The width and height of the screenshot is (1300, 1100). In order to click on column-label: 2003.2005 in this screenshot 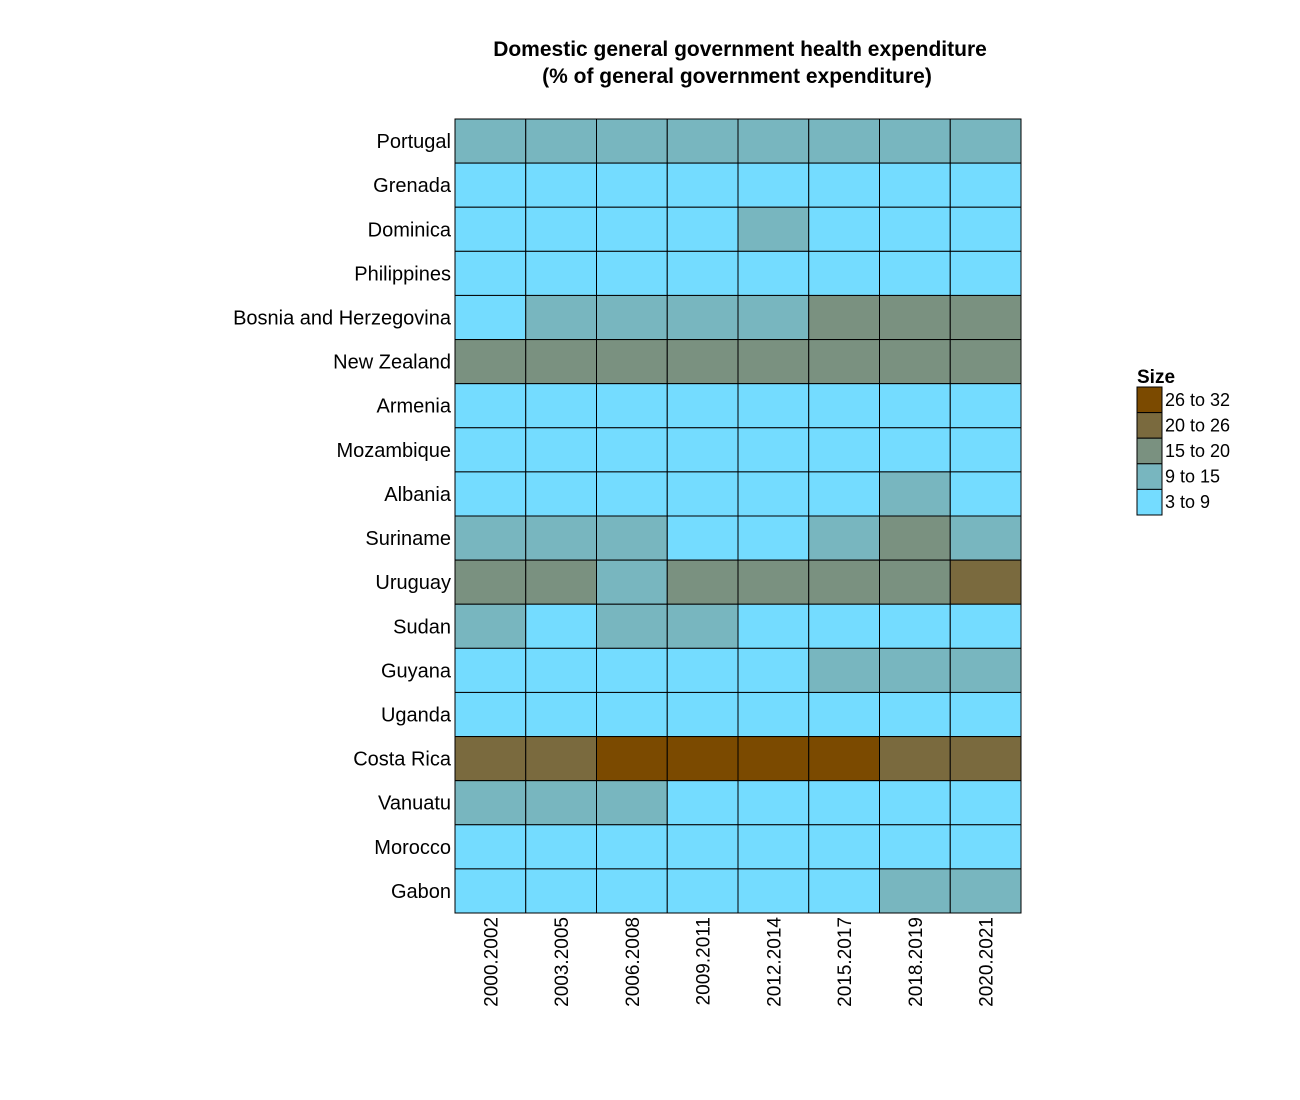, I will do `click(562, 962)`.